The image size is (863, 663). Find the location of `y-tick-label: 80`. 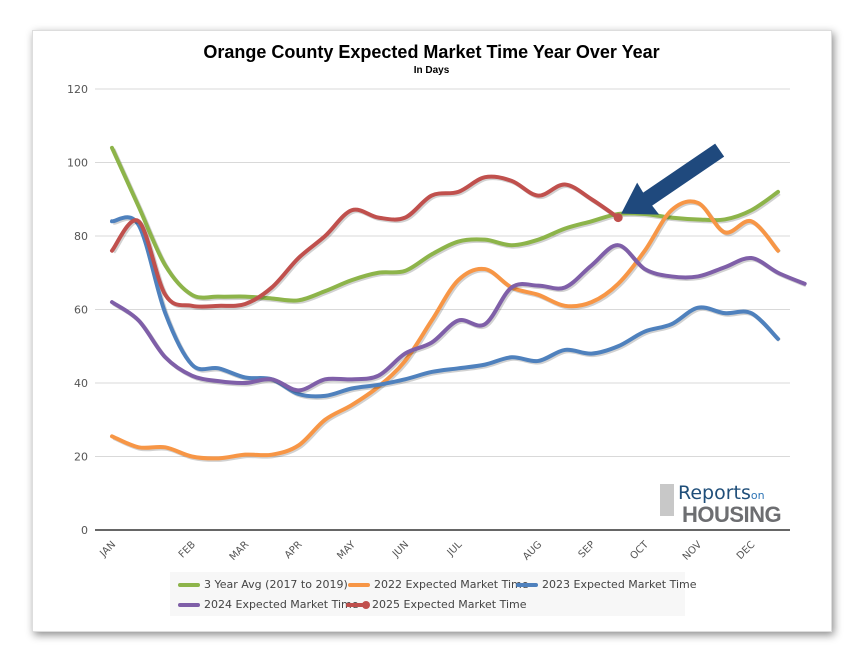

y-tick-label: 80 is located at coordinates (81, 236).